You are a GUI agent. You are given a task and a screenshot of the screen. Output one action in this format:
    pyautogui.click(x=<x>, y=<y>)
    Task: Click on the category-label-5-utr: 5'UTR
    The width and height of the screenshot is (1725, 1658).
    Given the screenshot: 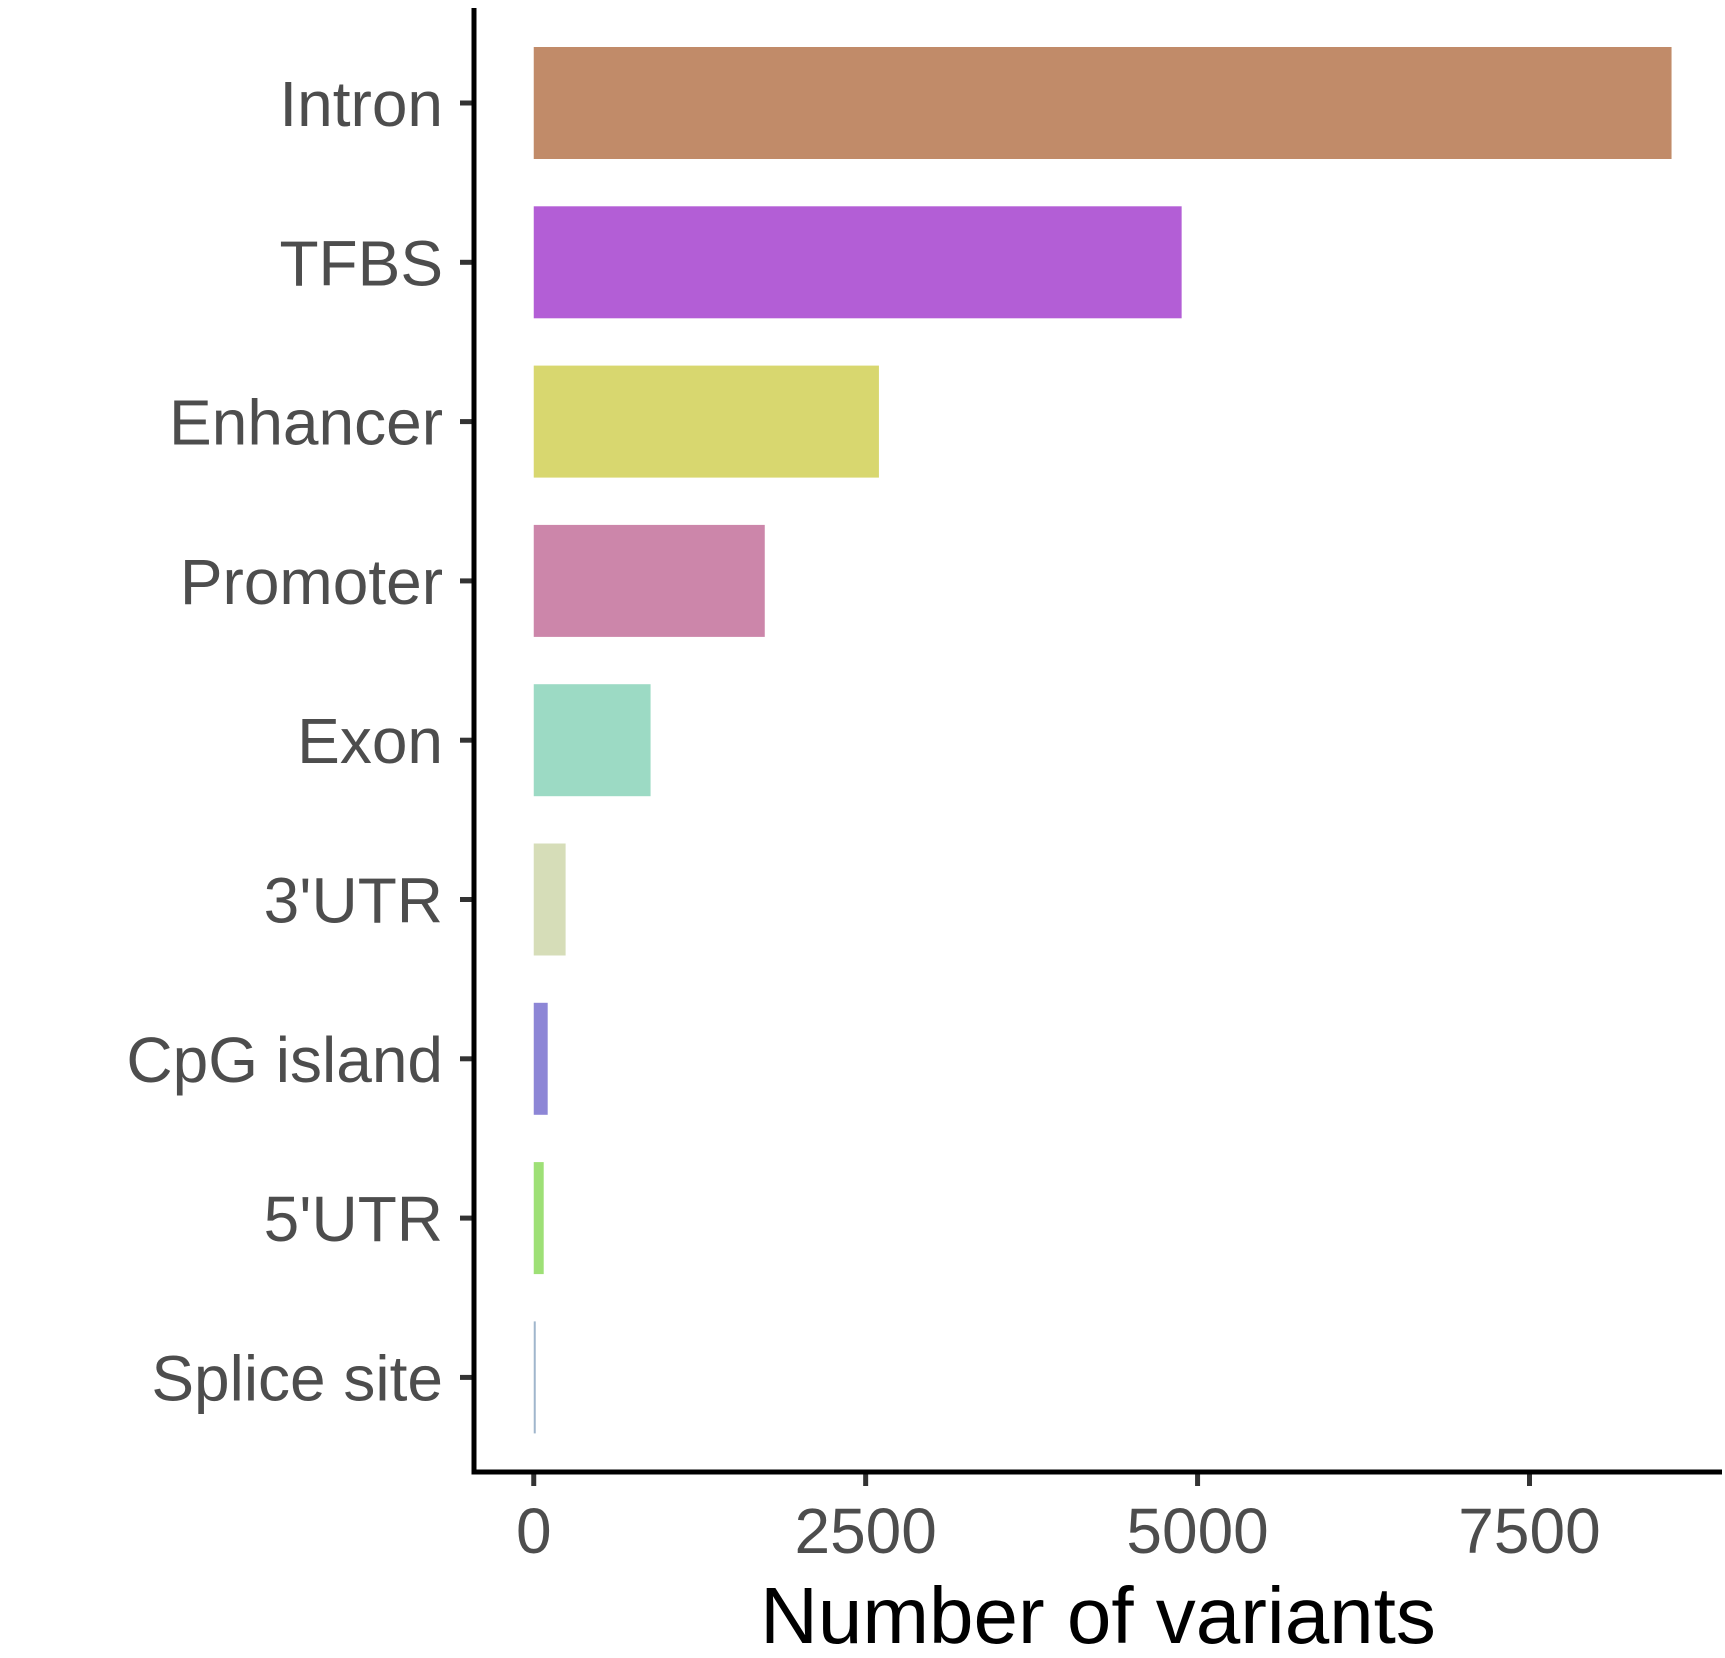 What is the action you would take?
    pyautogui.click(x=353, y=1219)
    